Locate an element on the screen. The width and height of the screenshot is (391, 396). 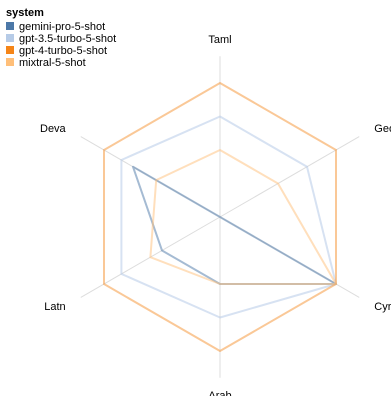
axis-label-latn: Latn is located at coordinates (54, 307).